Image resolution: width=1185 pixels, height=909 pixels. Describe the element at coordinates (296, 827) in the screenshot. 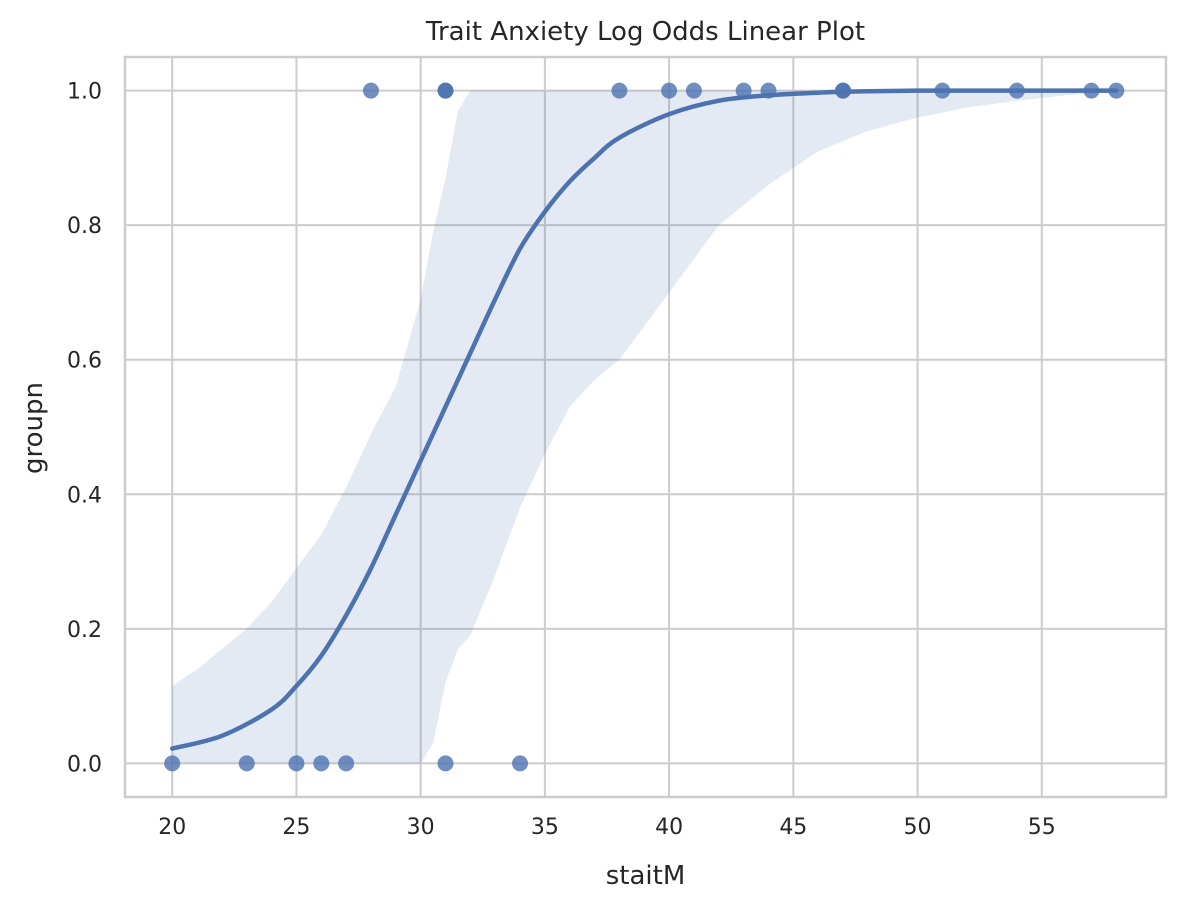

I see `x-tick-label: 25` at that location.